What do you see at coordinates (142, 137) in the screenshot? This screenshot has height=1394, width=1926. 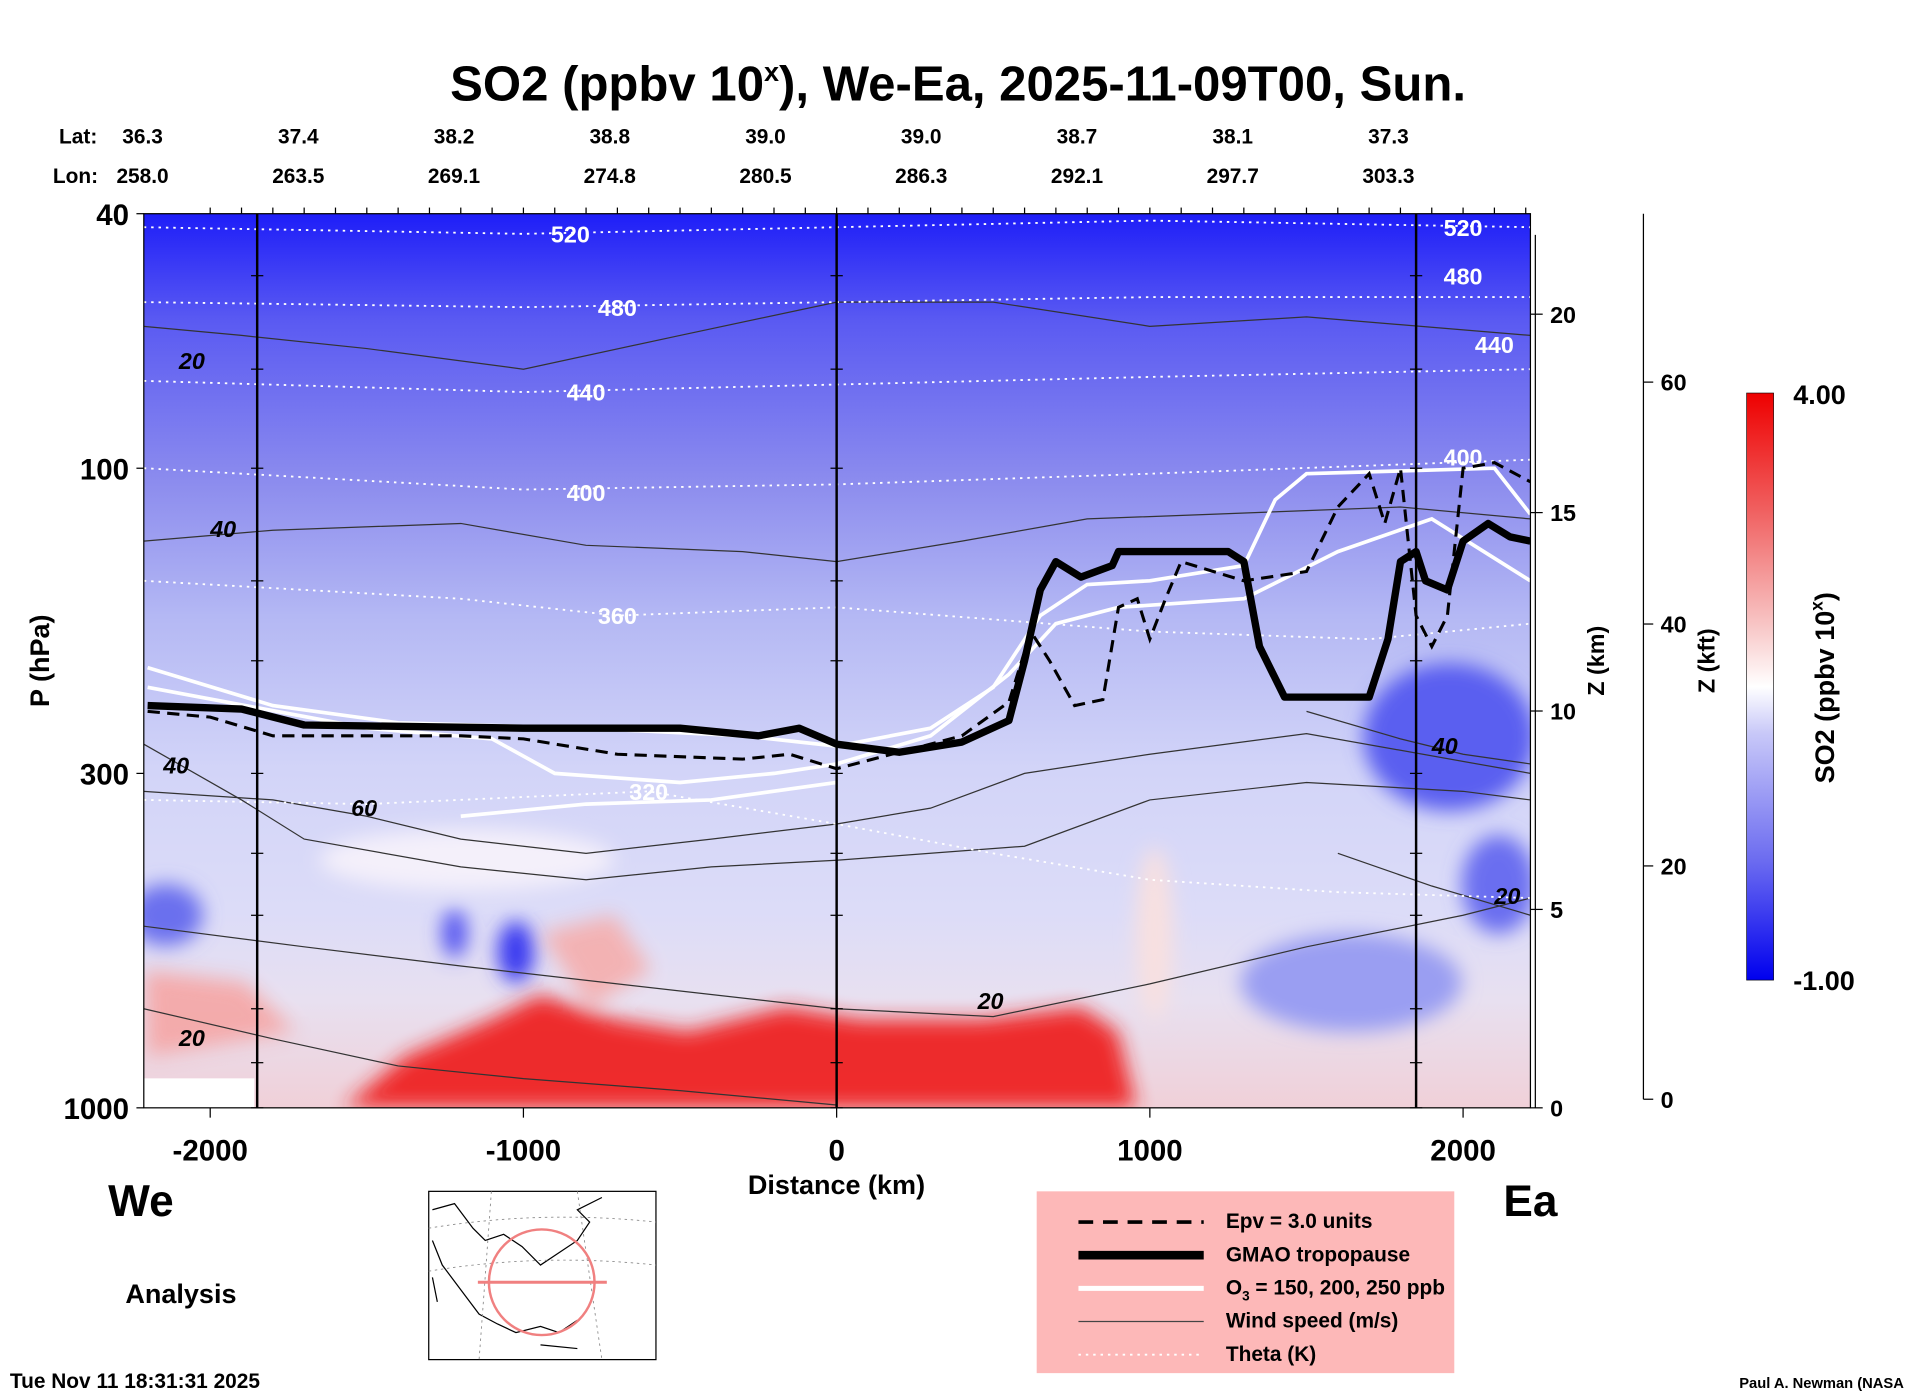 I see `lat-value: 36.3` at bounding box center [142, 137].